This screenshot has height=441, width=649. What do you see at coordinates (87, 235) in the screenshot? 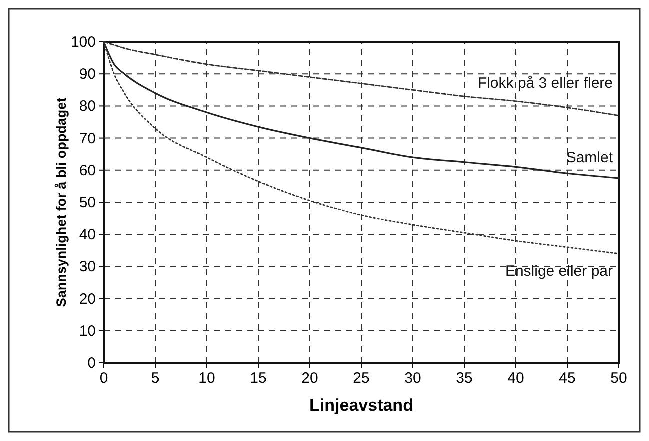
I see `y-tick-label: 40` at bounding box center [87, 235].